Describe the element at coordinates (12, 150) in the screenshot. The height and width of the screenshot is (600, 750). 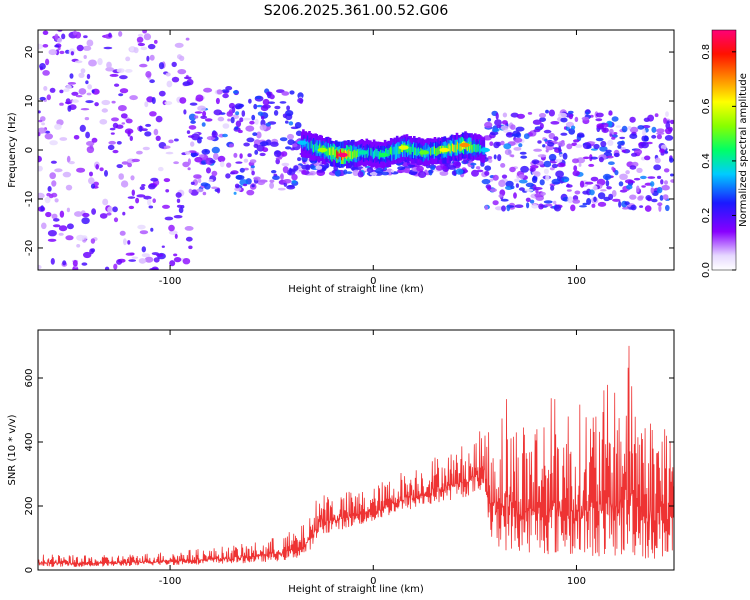
I see `spectrogram-ylabel: Frequency (Hz)` at that location.